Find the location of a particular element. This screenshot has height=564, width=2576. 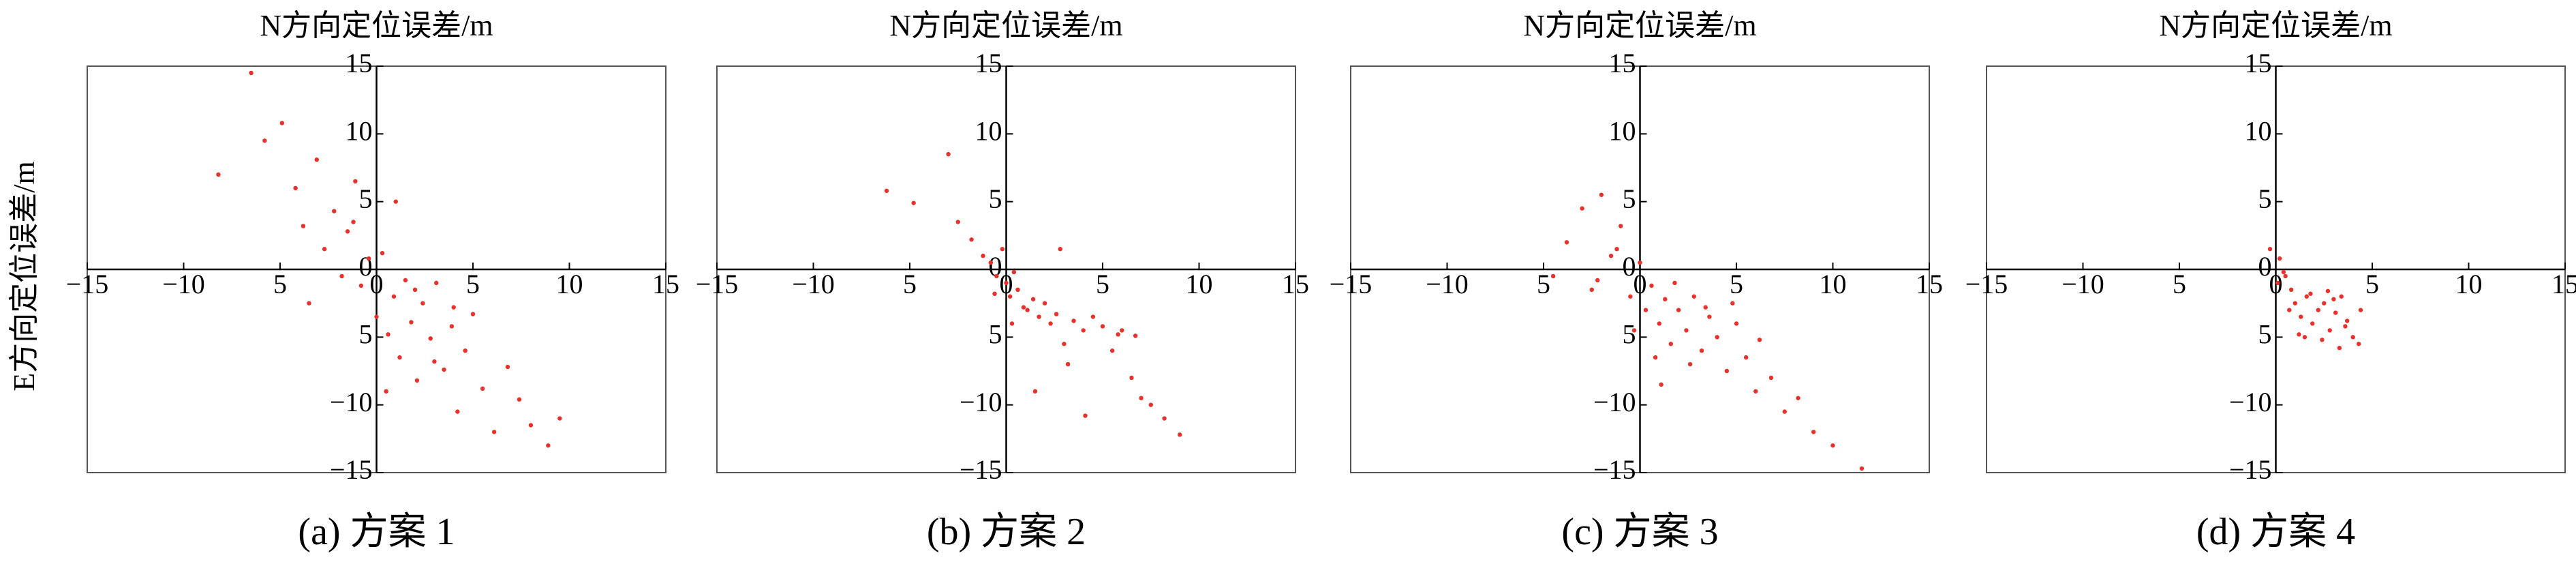

x-tick-label: 10 is located at coordinates (1199, 284).